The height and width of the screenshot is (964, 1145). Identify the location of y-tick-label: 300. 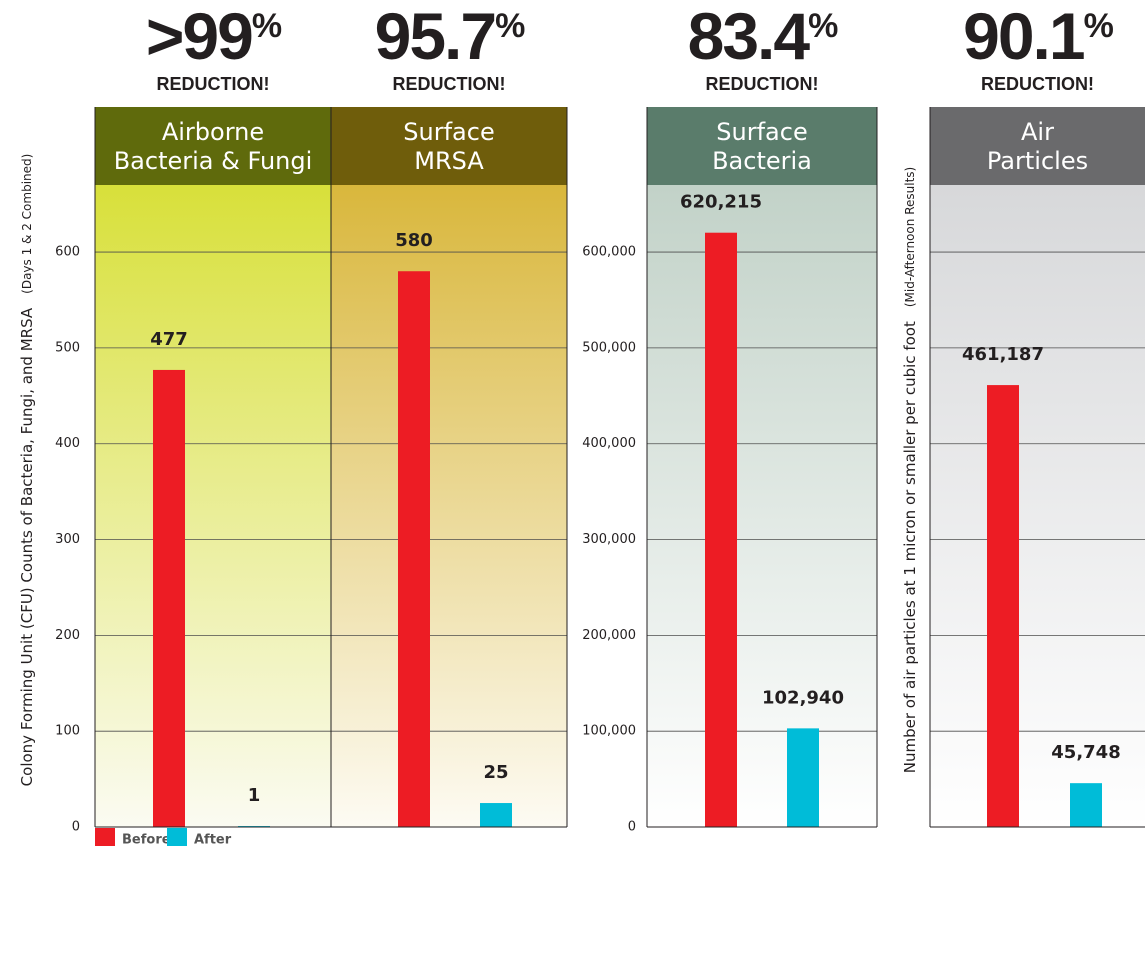
(67, 539).